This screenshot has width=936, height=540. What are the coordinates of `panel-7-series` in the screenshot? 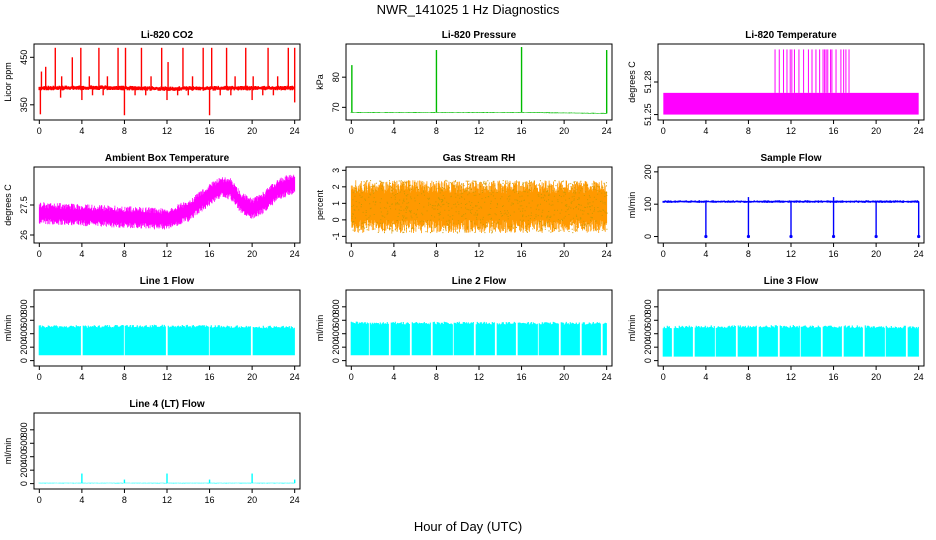 It's located at (166, 340).